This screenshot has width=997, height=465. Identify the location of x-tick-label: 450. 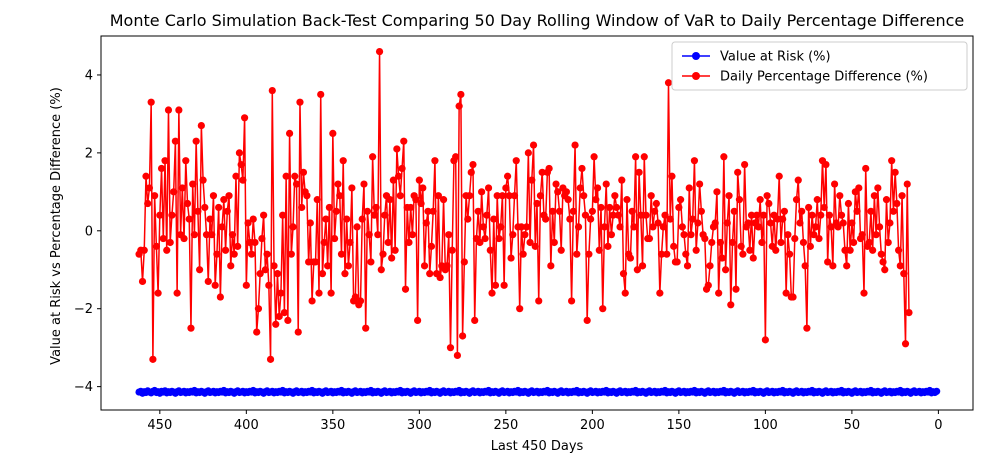
(159, 425).